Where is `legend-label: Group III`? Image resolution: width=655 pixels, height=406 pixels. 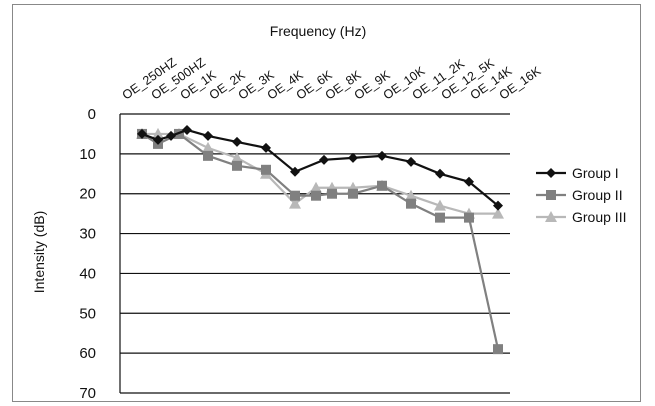
legend-label: Group III is located at coordinates (599, 217).